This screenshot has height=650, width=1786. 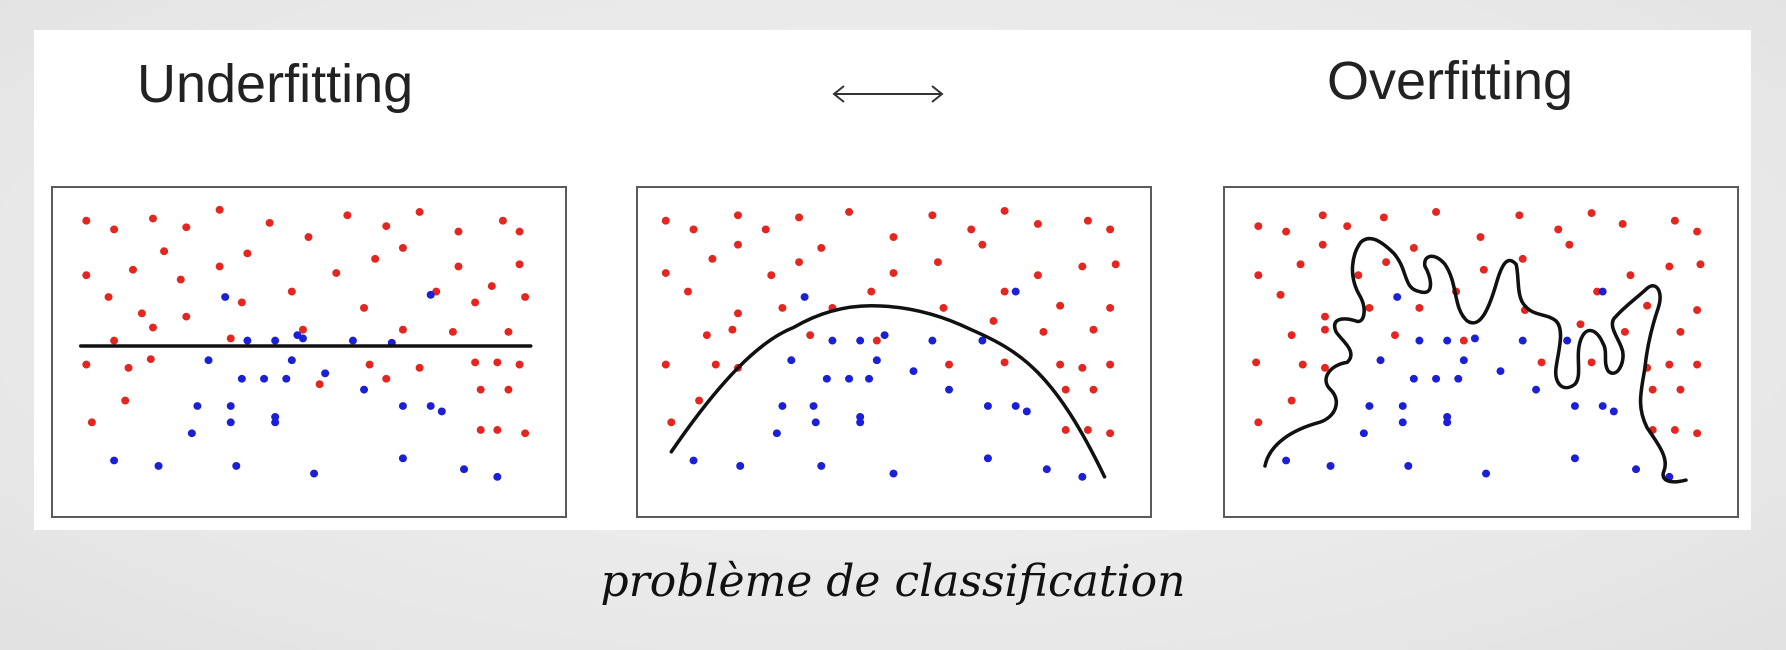 I want to click on panel-good-fit, so click(x=894, y=352).